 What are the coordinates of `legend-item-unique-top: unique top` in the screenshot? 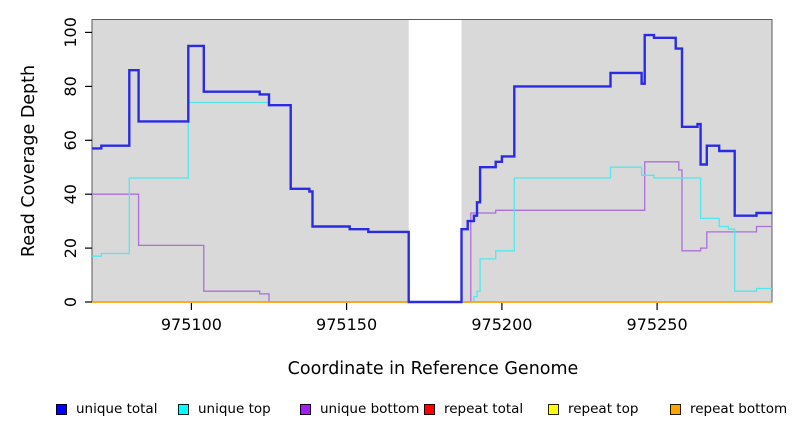 It's located at (224, 409).